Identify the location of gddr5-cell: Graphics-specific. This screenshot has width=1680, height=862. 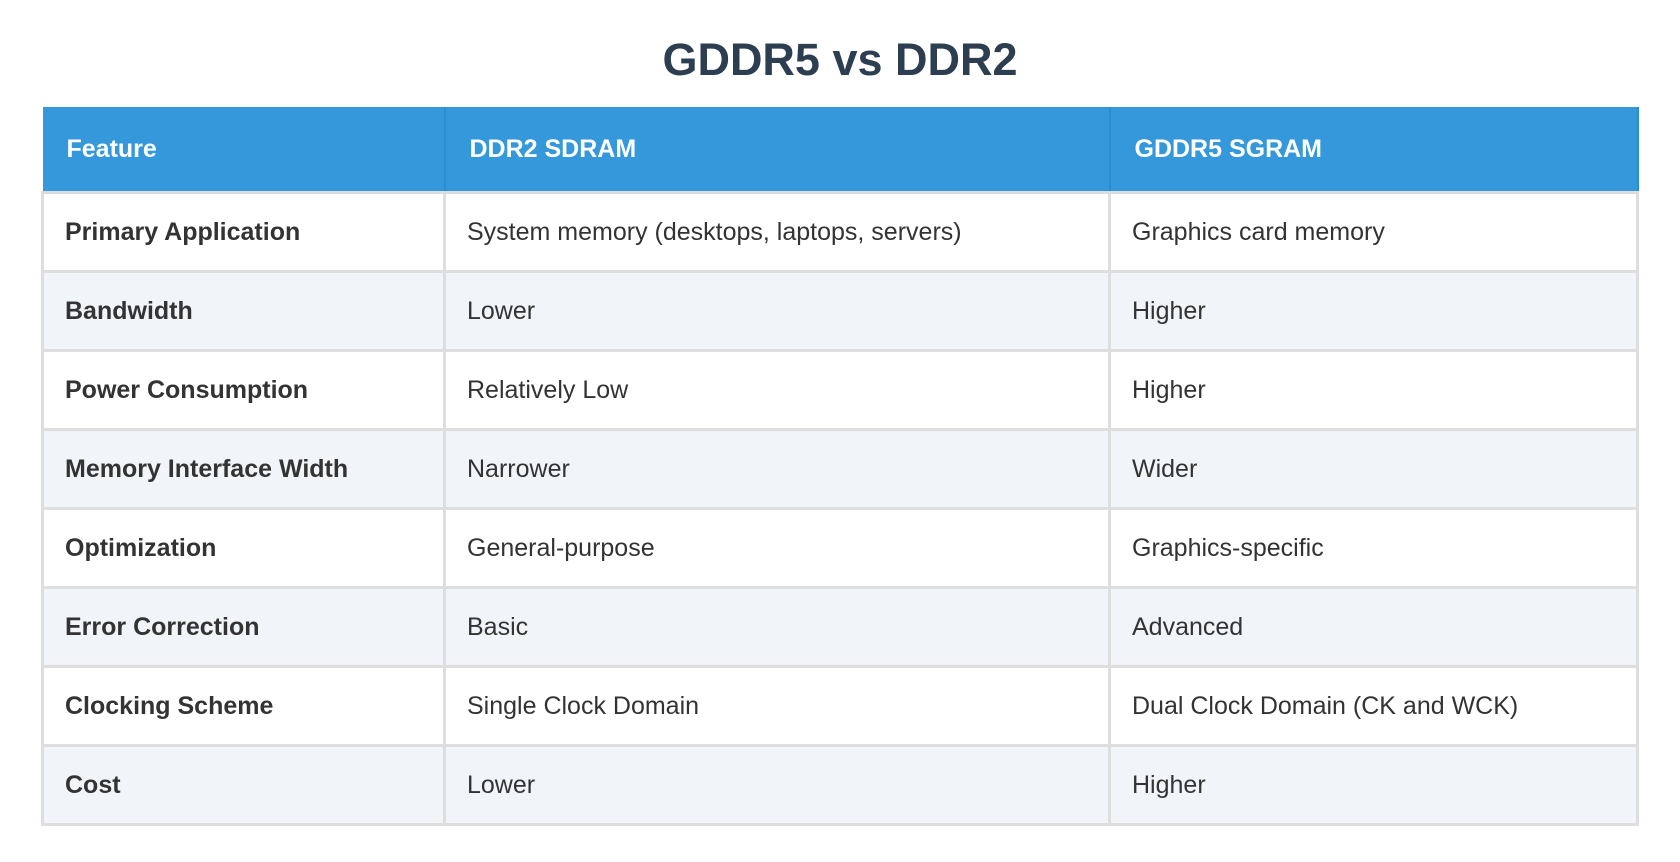
(1373, 548).